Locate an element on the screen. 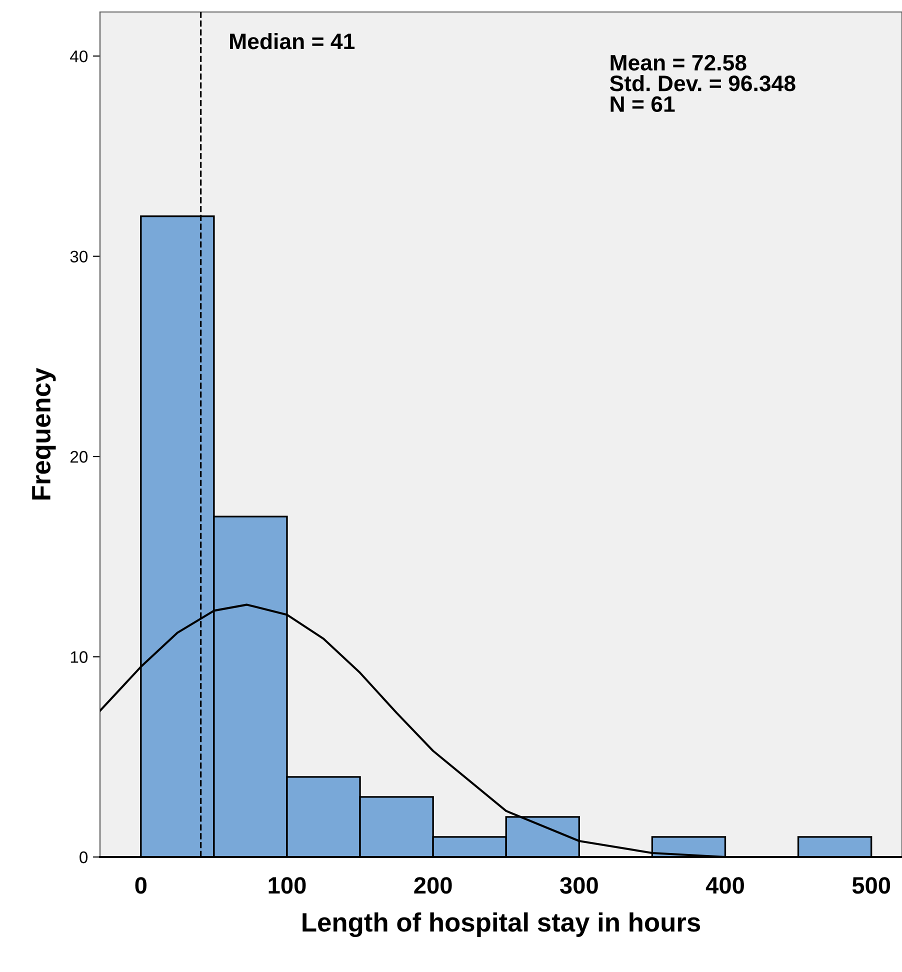 This screenshot has width=902, height=972. y-tick-label: 40 is located at coordinates (79, 56).